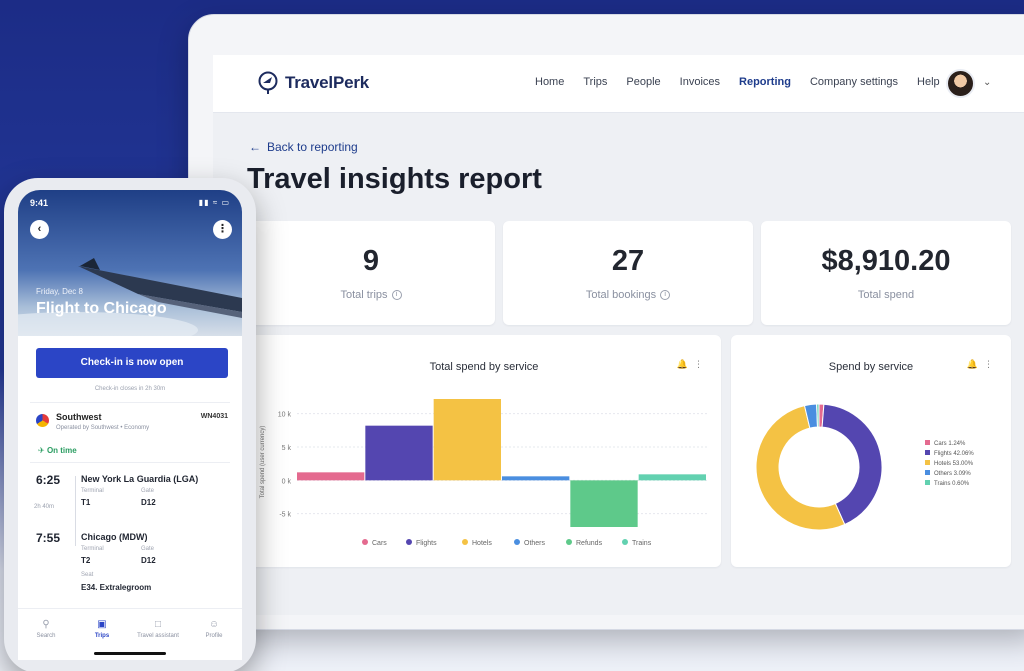 The width and height of the screenshot is (1024, 671). Describe the element at coordinates (765, 82) in the screenshot. I see `nav-reporting: Reporting` at that location.